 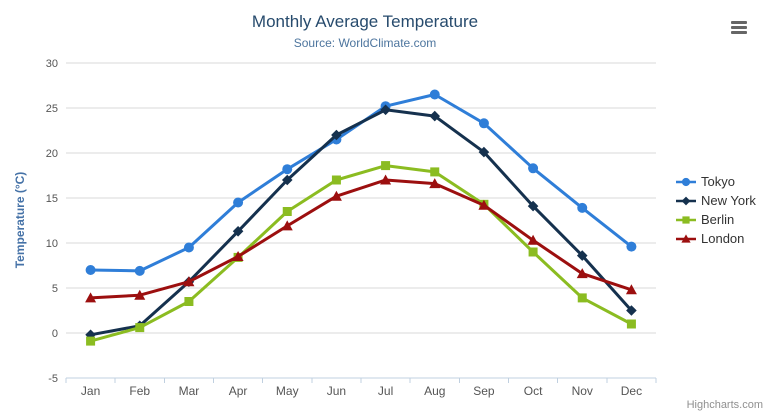 What do you see at coordinates (582, 255) in the screenshot?
I see `data-point-new-york-nov` at bounding box center [582, 255].